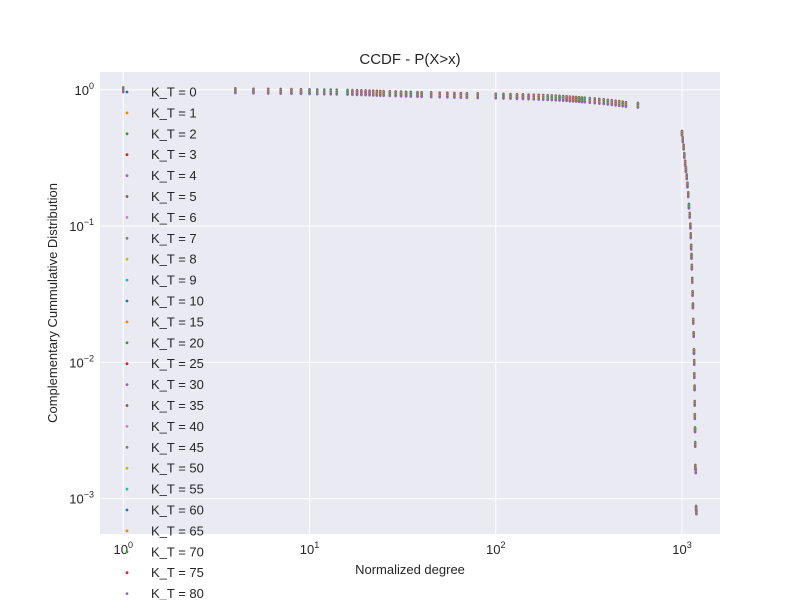 The width and height of the screenshot is (800, 600). I want to click on legend-label-6: K_T = 6, so click(174, 217).